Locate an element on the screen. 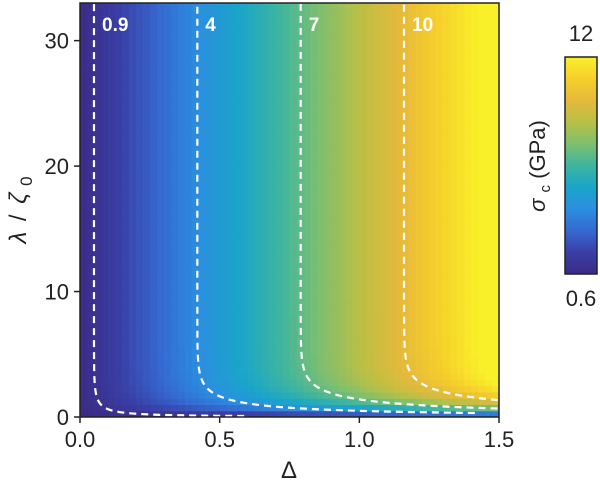 This screenshot has width=600, height=484. y-axis-title-lambda: λ is located at coordinates (18, 239).